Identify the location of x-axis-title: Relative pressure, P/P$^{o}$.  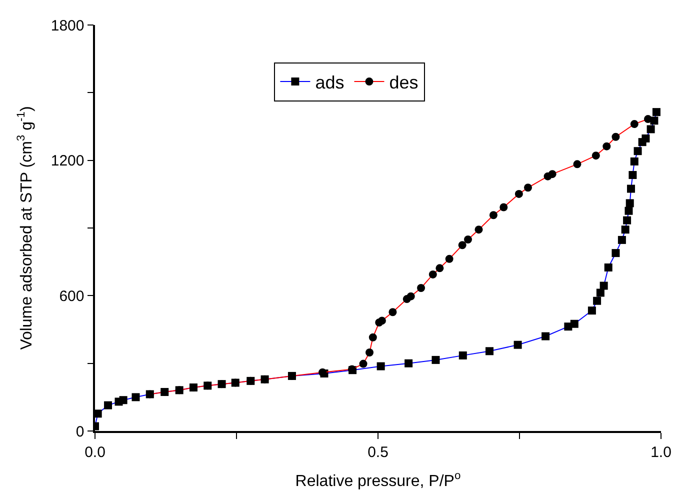
(378, 480).